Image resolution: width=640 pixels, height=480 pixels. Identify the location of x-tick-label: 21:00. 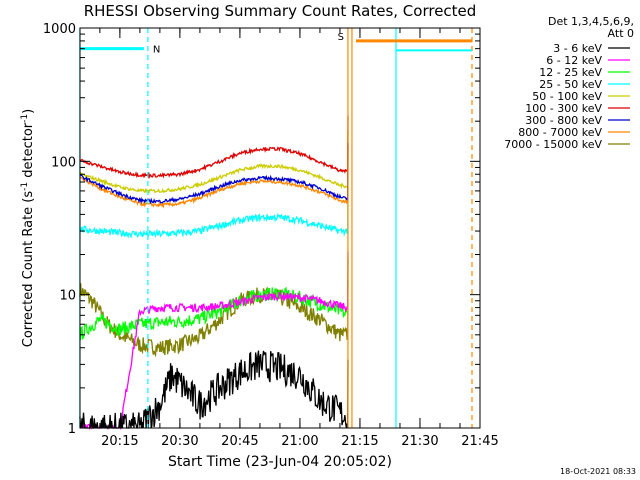
(299, 441).